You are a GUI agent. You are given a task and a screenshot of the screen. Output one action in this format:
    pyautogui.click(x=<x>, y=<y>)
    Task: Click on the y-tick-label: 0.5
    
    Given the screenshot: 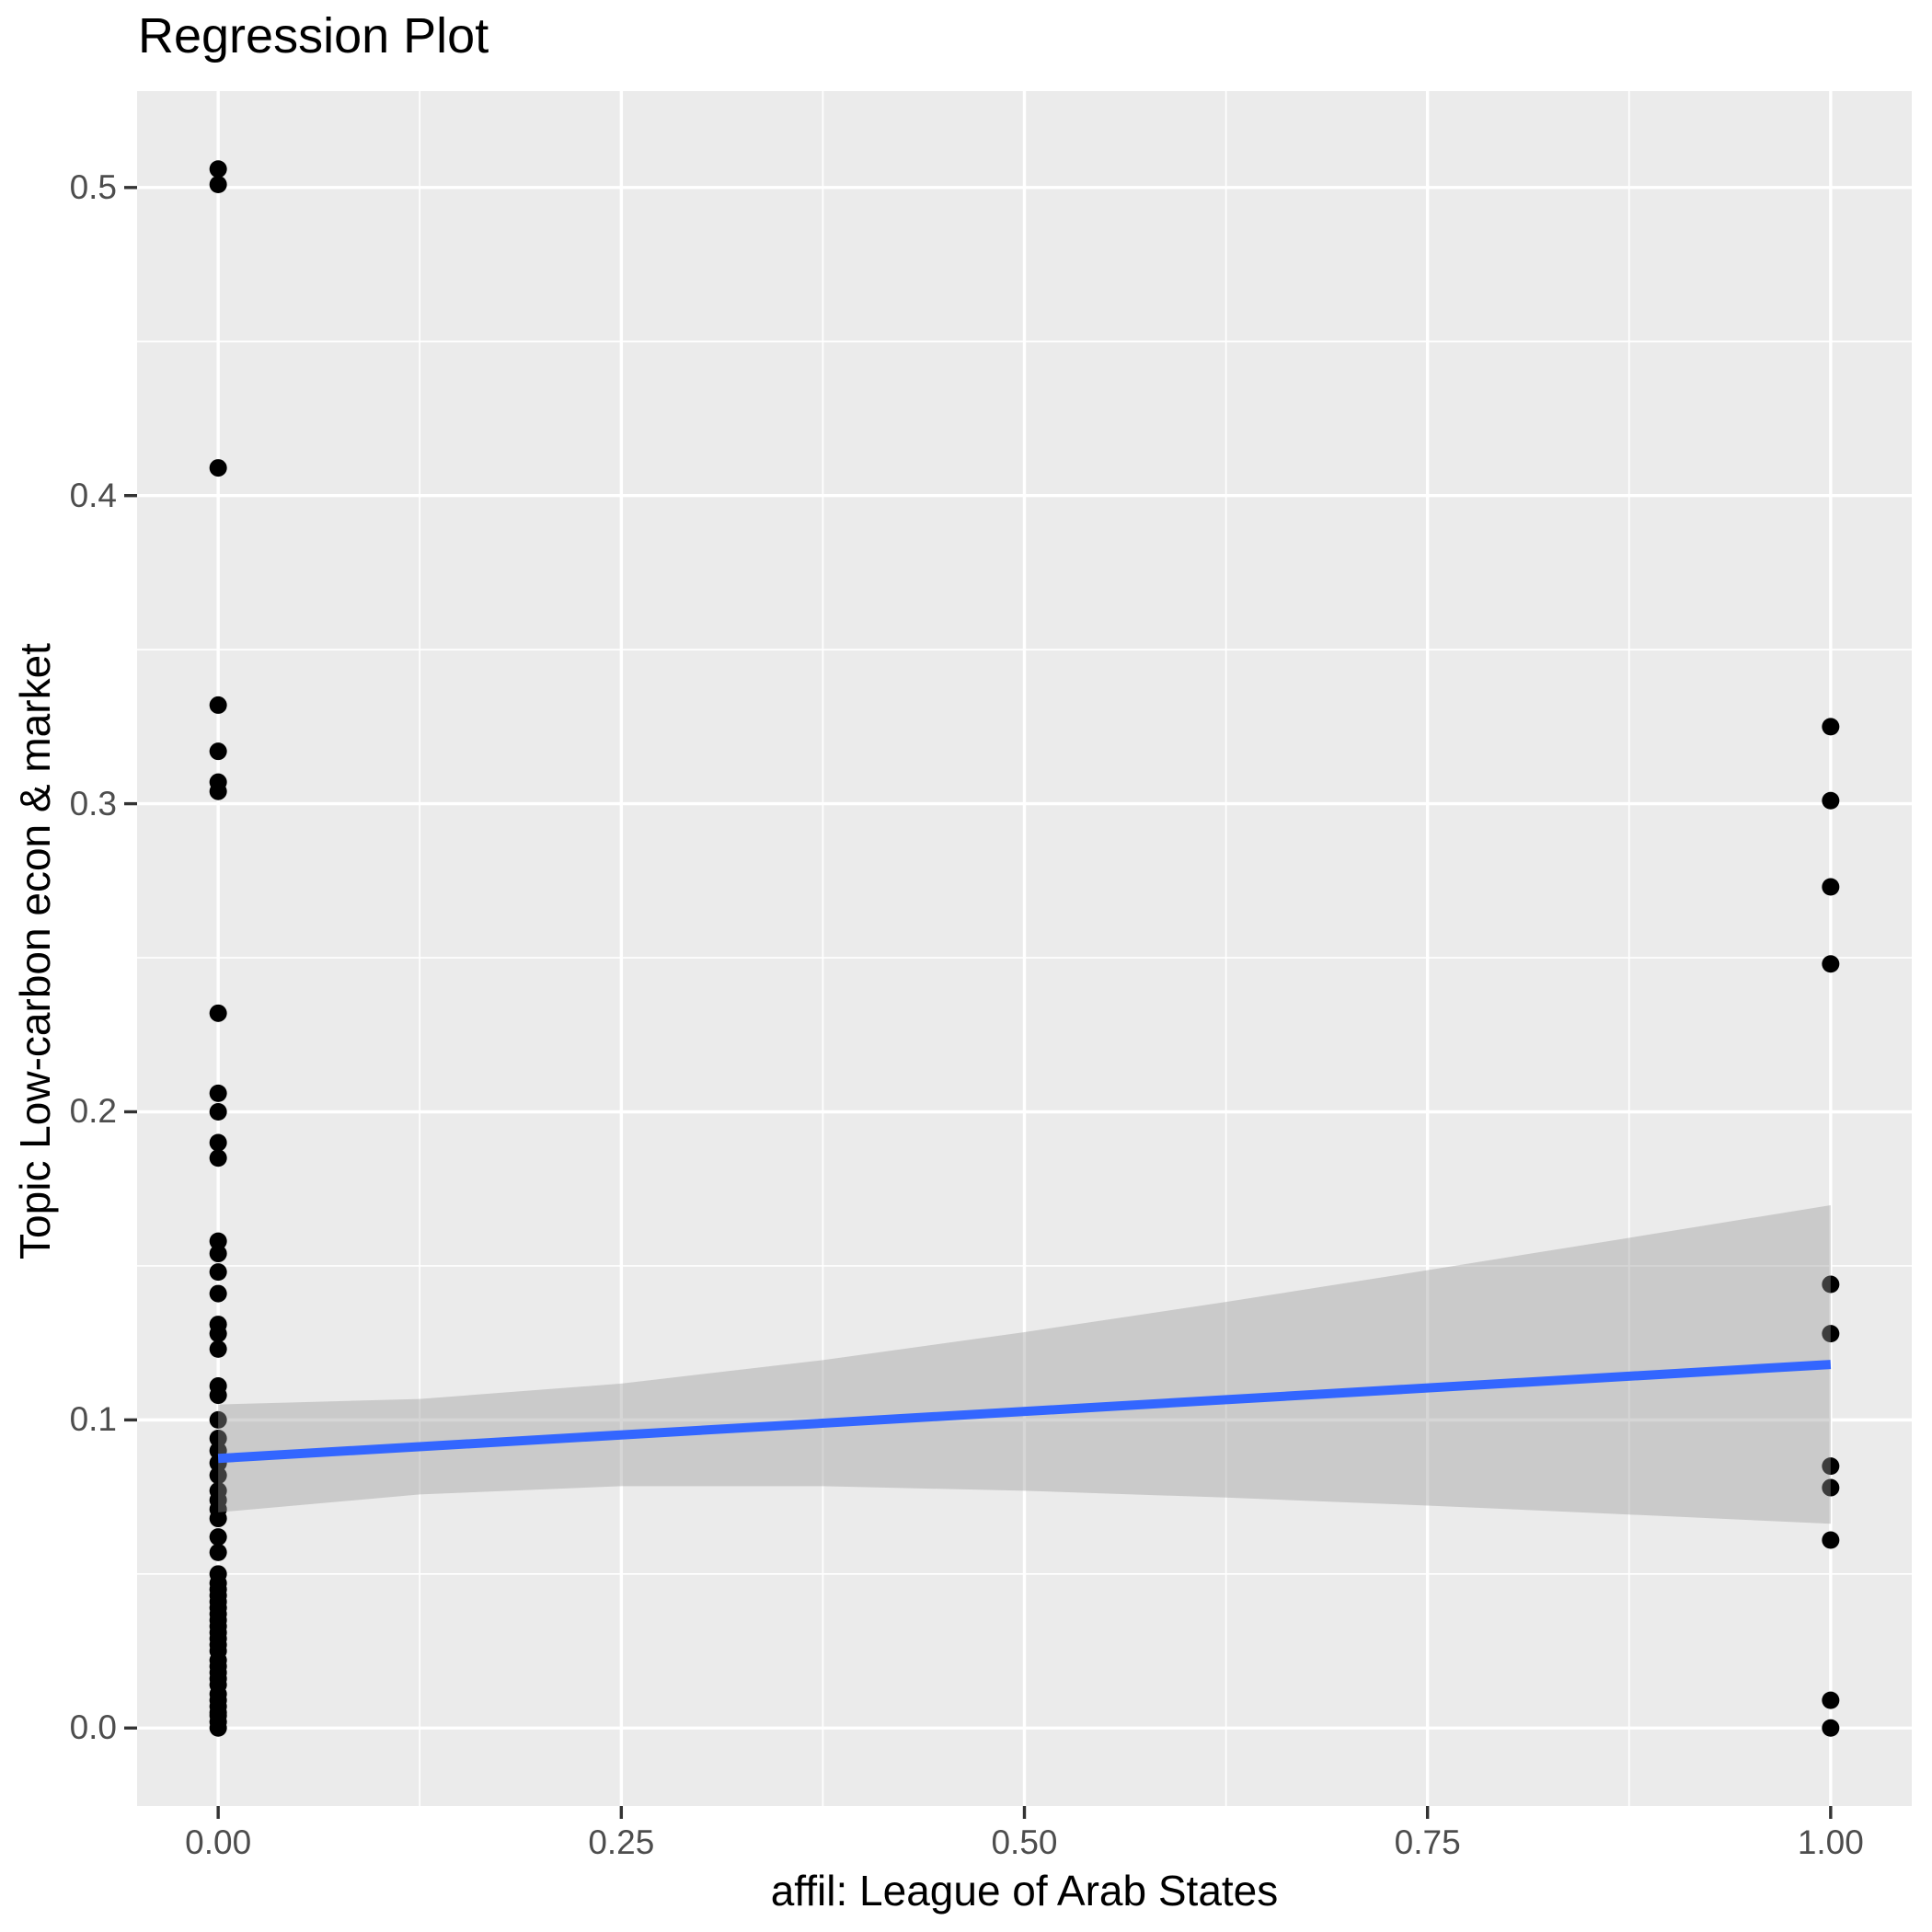 What is the action you would take?
    pyautogui.click(x=93, y=186)
    